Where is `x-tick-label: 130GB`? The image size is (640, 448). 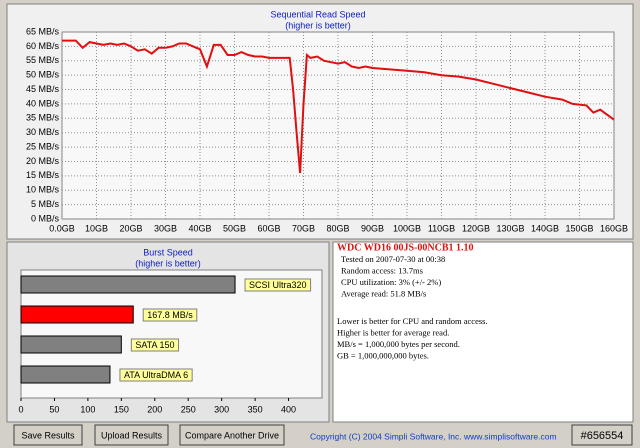 x-tick-label: 130GB is located at coordinates (510, 228).